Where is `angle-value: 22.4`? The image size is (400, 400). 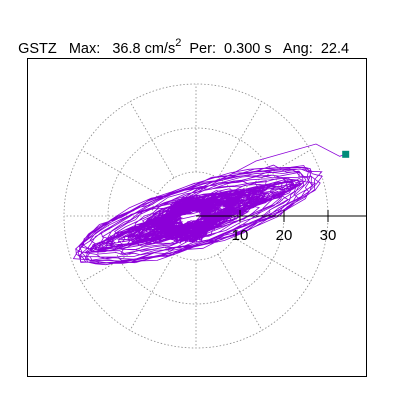 angle-value: 22.4 is located at coordinates (335, 48).